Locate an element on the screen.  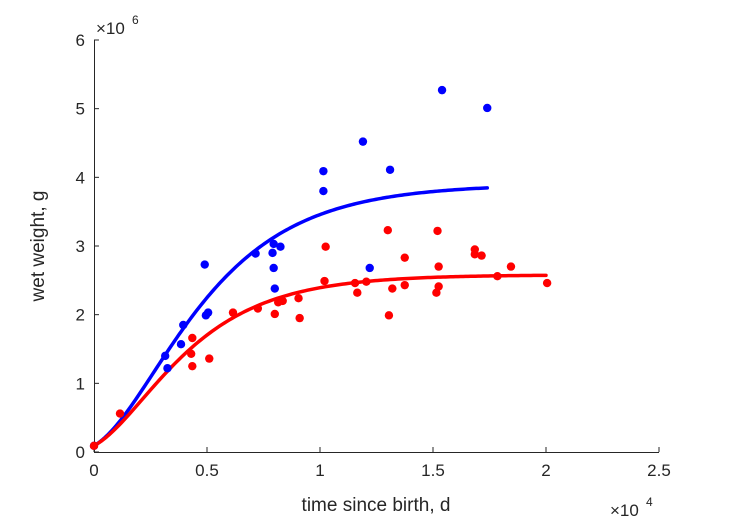
y-tick-label: 3 is located at coordinates (80, 246).